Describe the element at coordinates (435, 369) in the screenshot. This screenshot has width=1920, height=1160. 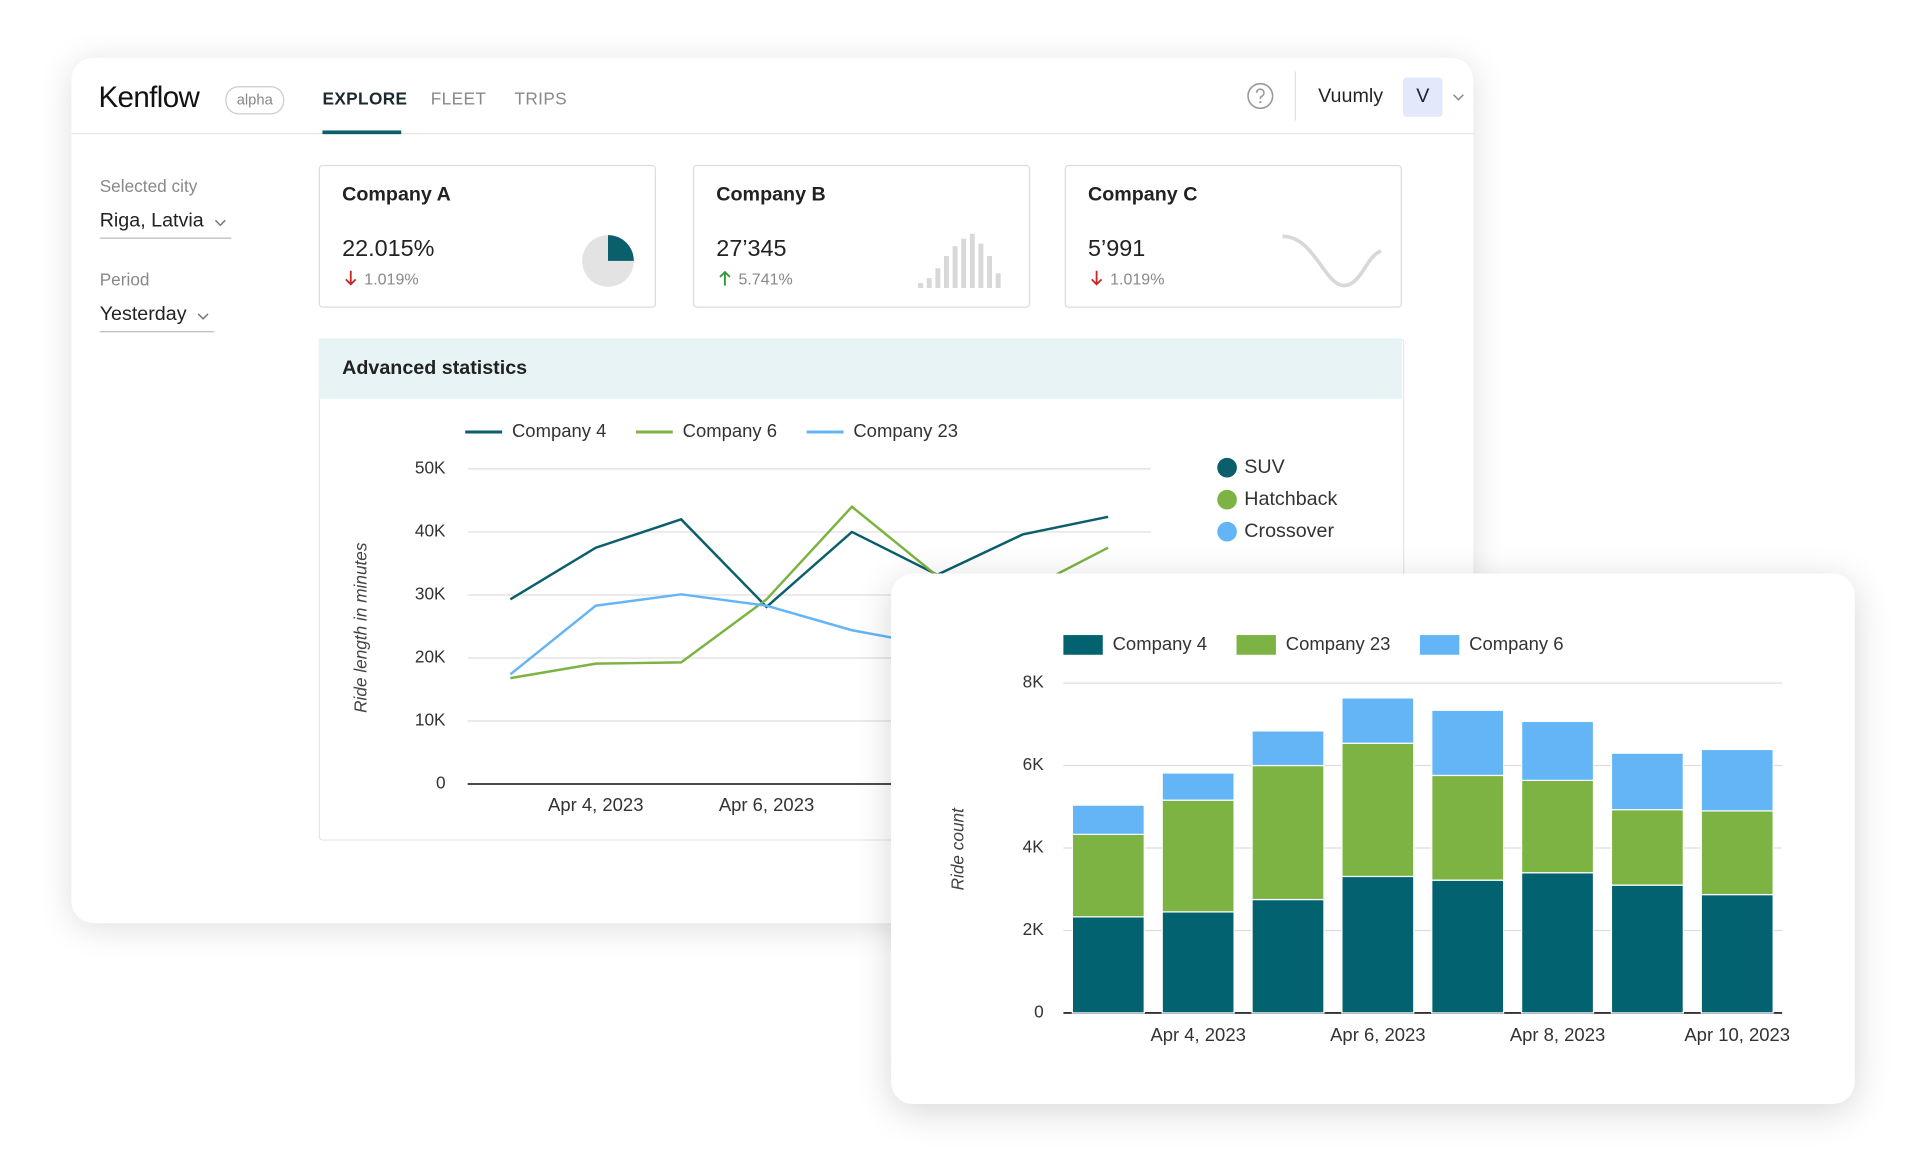
I see `stats-title: Advanced statistics` at that location.